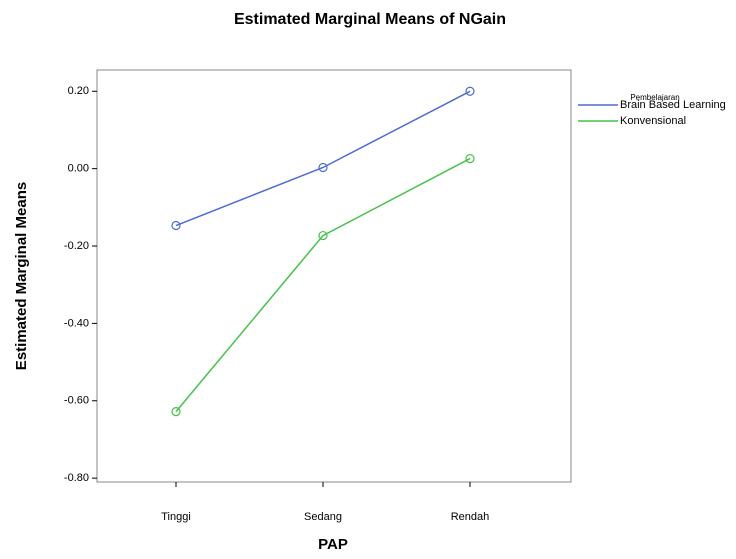 This screenshot has height=559, width=736. Describe the element at coordinates (76, 401) in the screenshot. I see `y-tick-label: -0.60` at that location.